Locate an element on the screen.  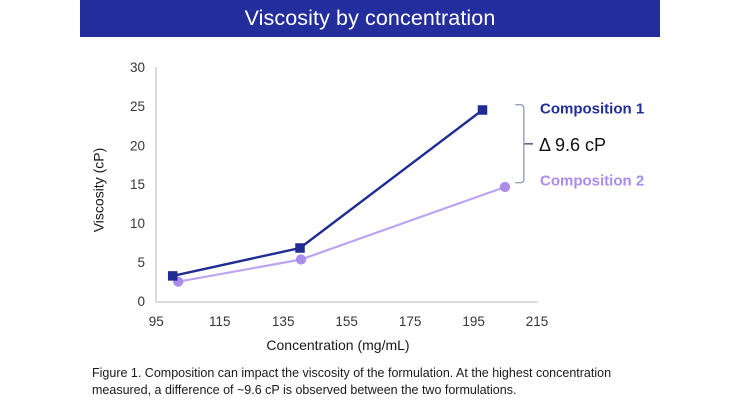
svg-text: Δ 9.6 cP is located at coordinates (572, 145).